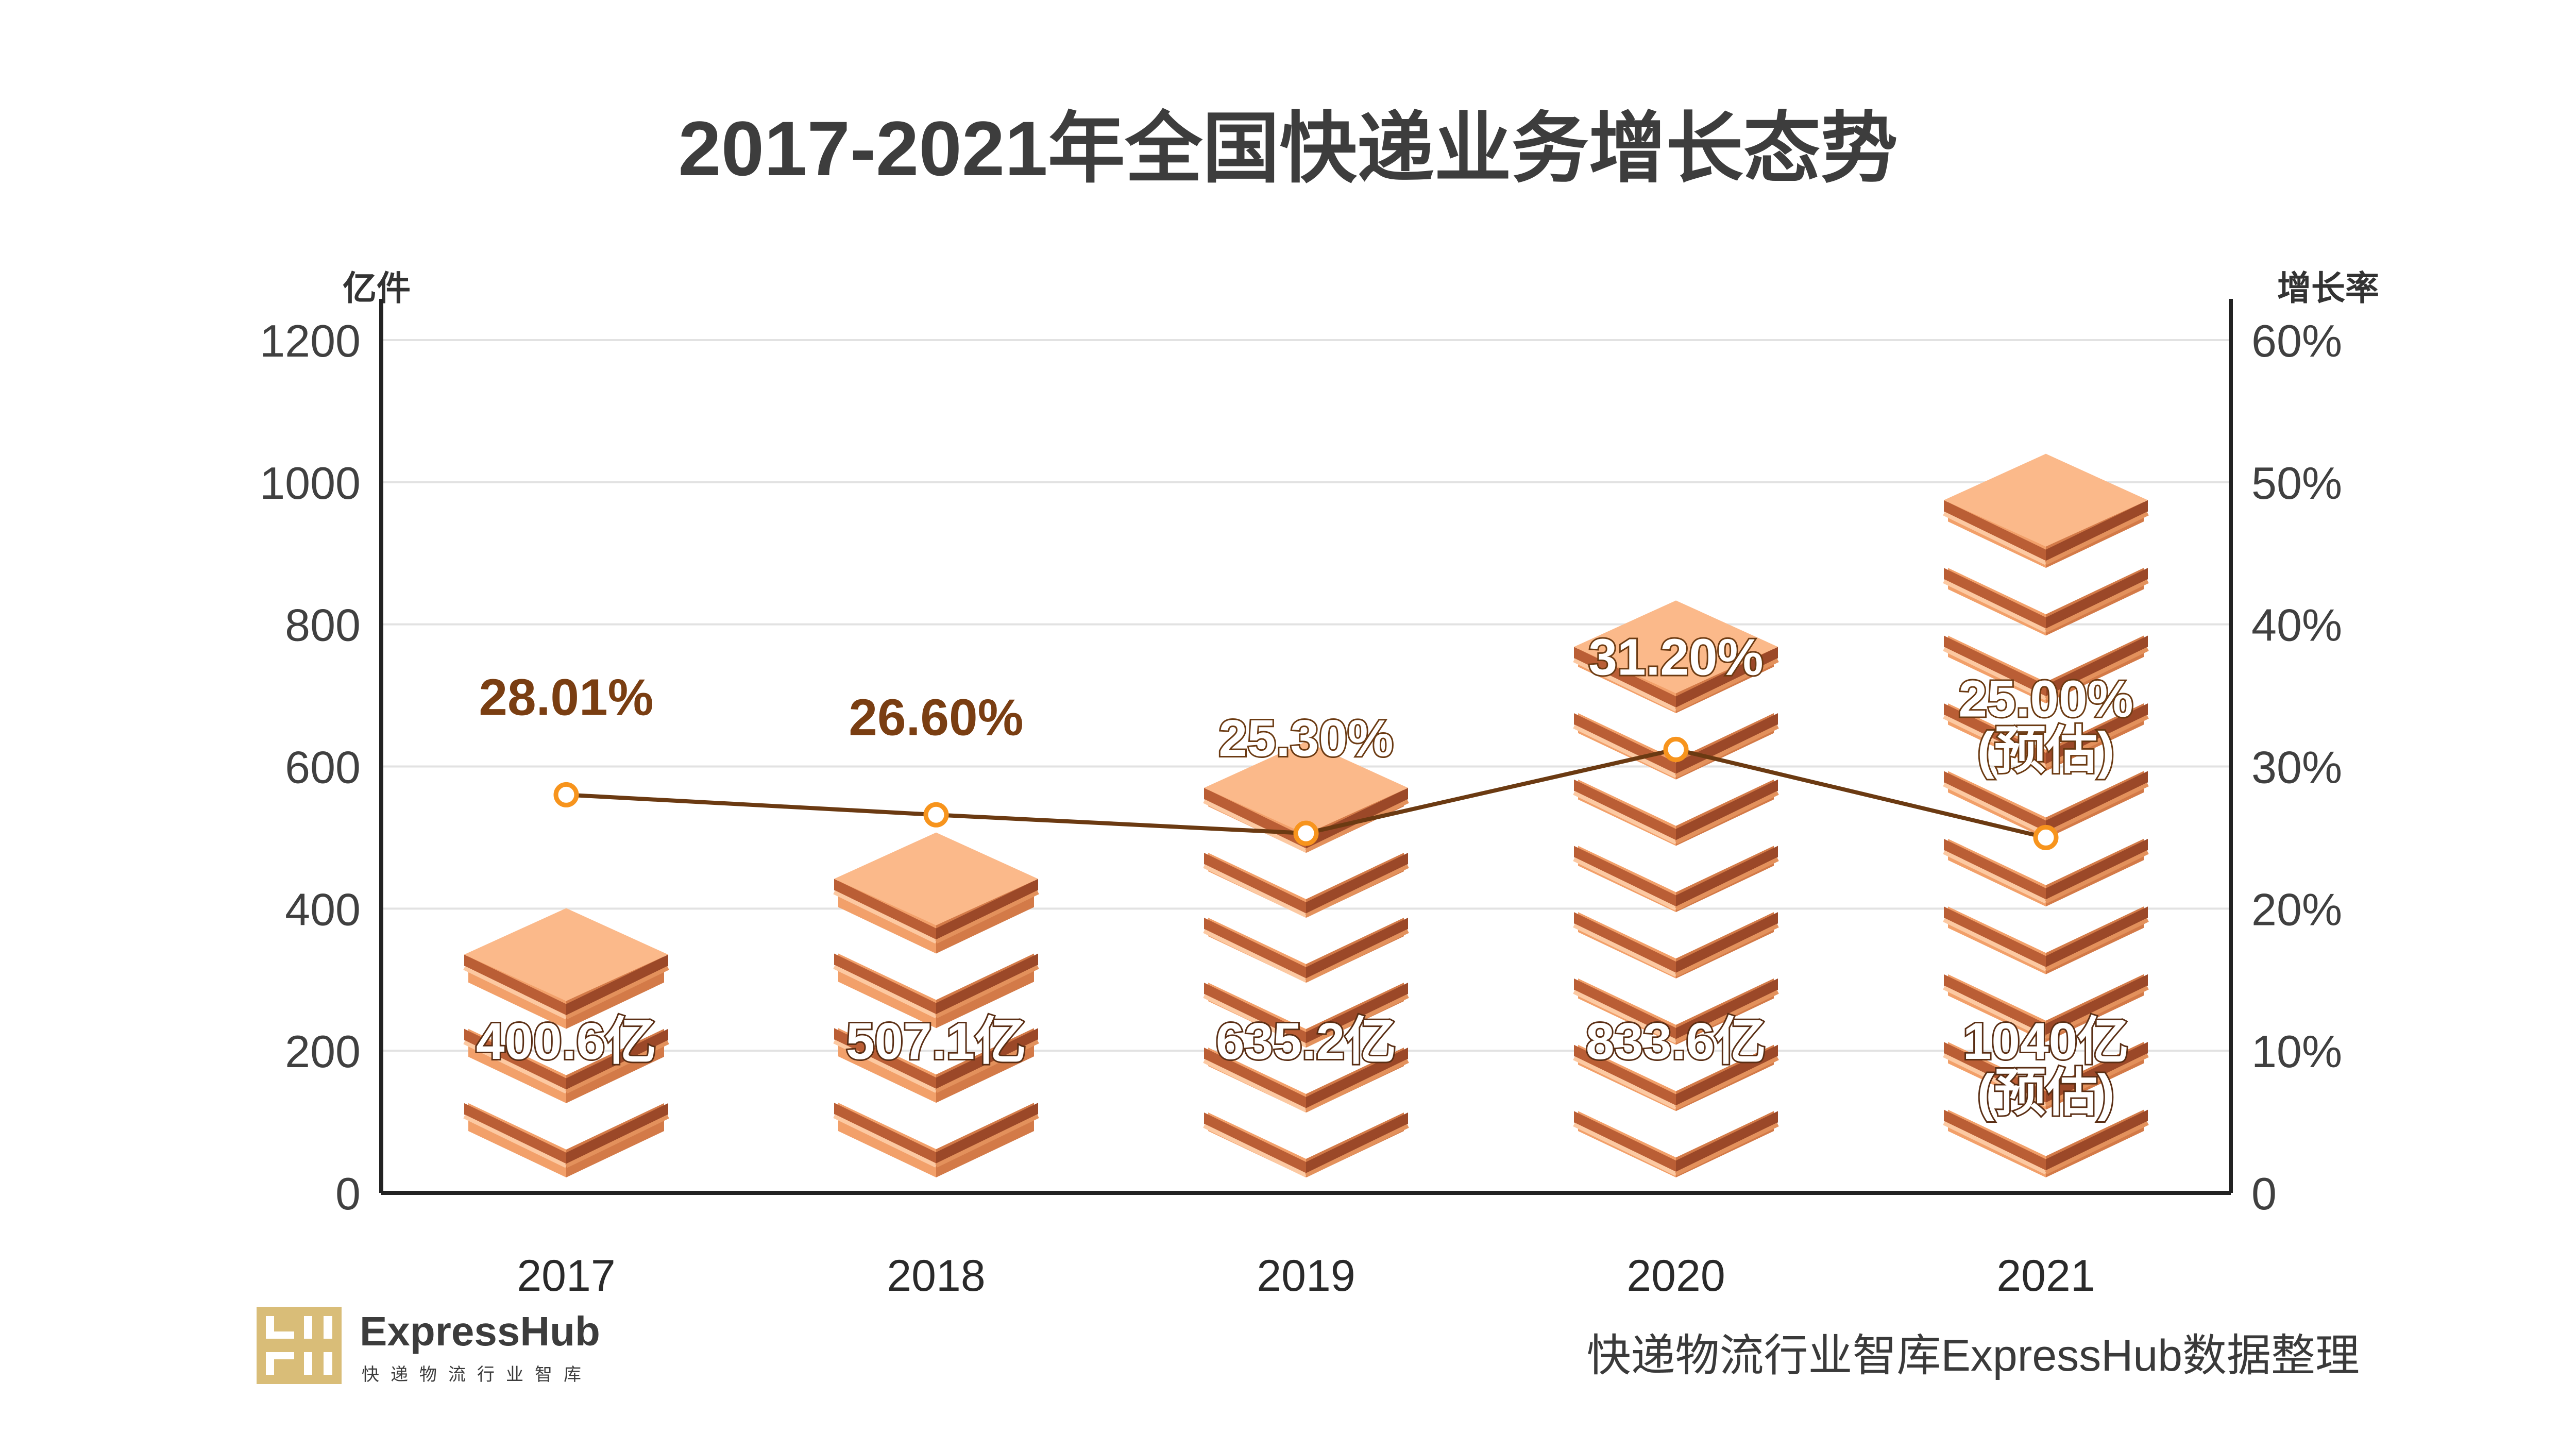 The width and height of the screenshot is (2576, 1450). What do you see at coordinates (323, 1051) in the screenshot?
I see `y-tick-label: 200` at bounding box center [323, 1051].